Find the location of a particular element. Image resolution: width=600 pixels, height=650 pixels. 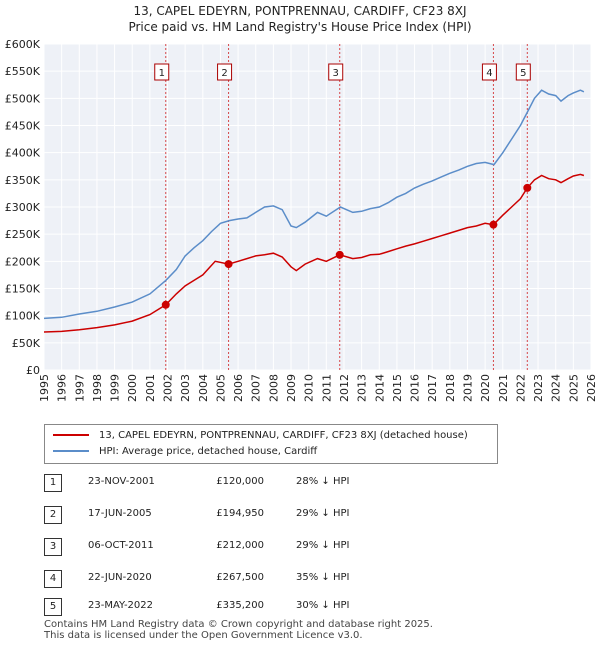

row-price: £212,000 is located at coordinates (240, 545).